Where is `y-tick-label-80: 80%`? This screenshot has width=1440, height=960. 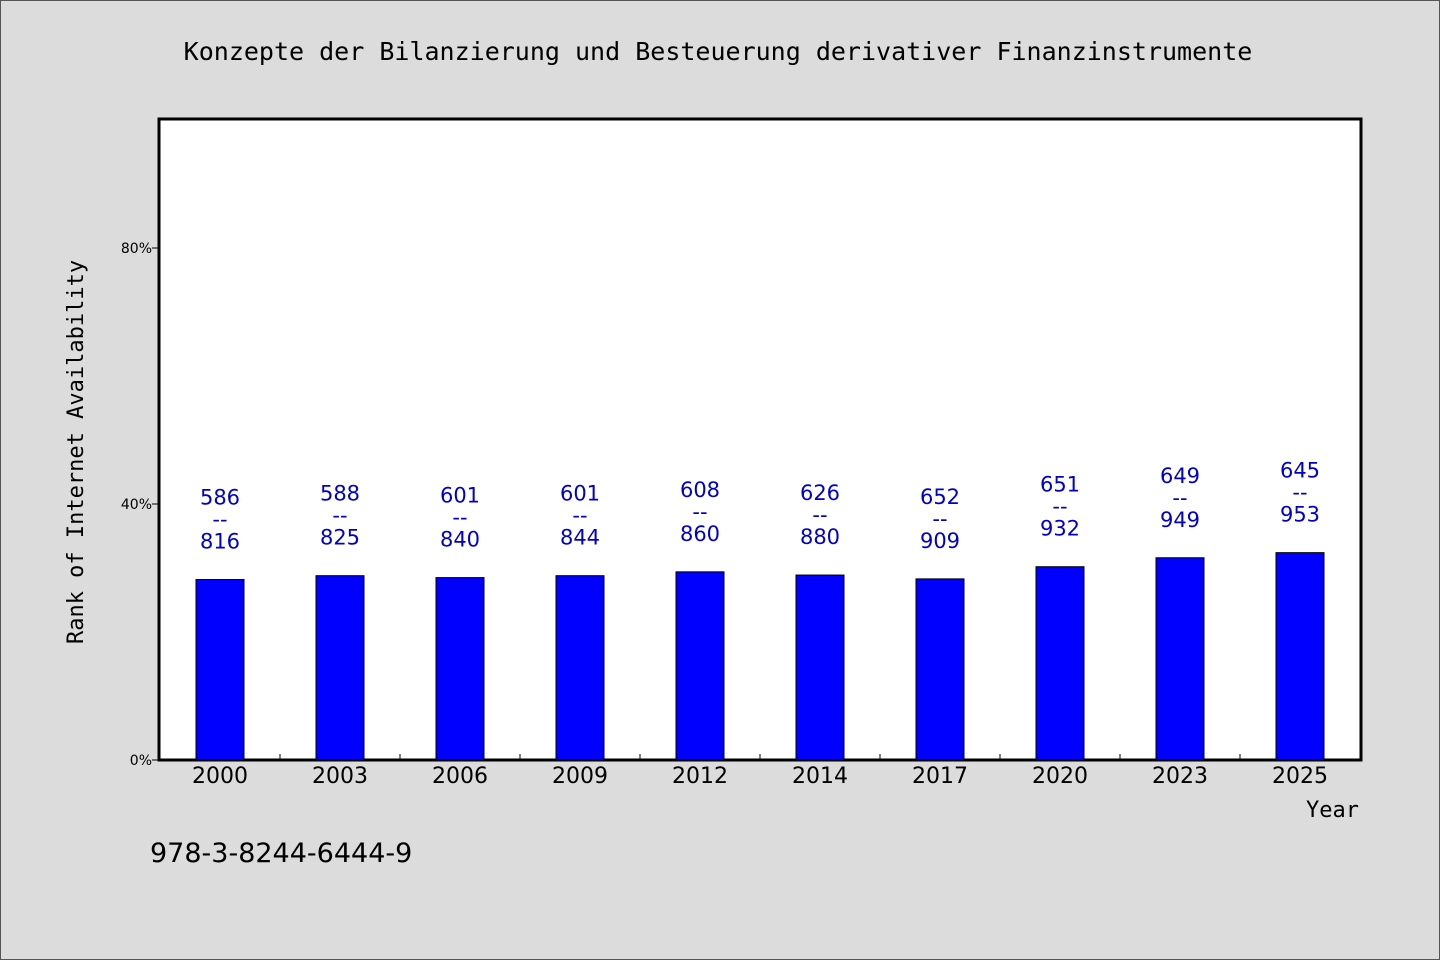
y-tick-label-80: 80% is located at coordinates (136, 249).